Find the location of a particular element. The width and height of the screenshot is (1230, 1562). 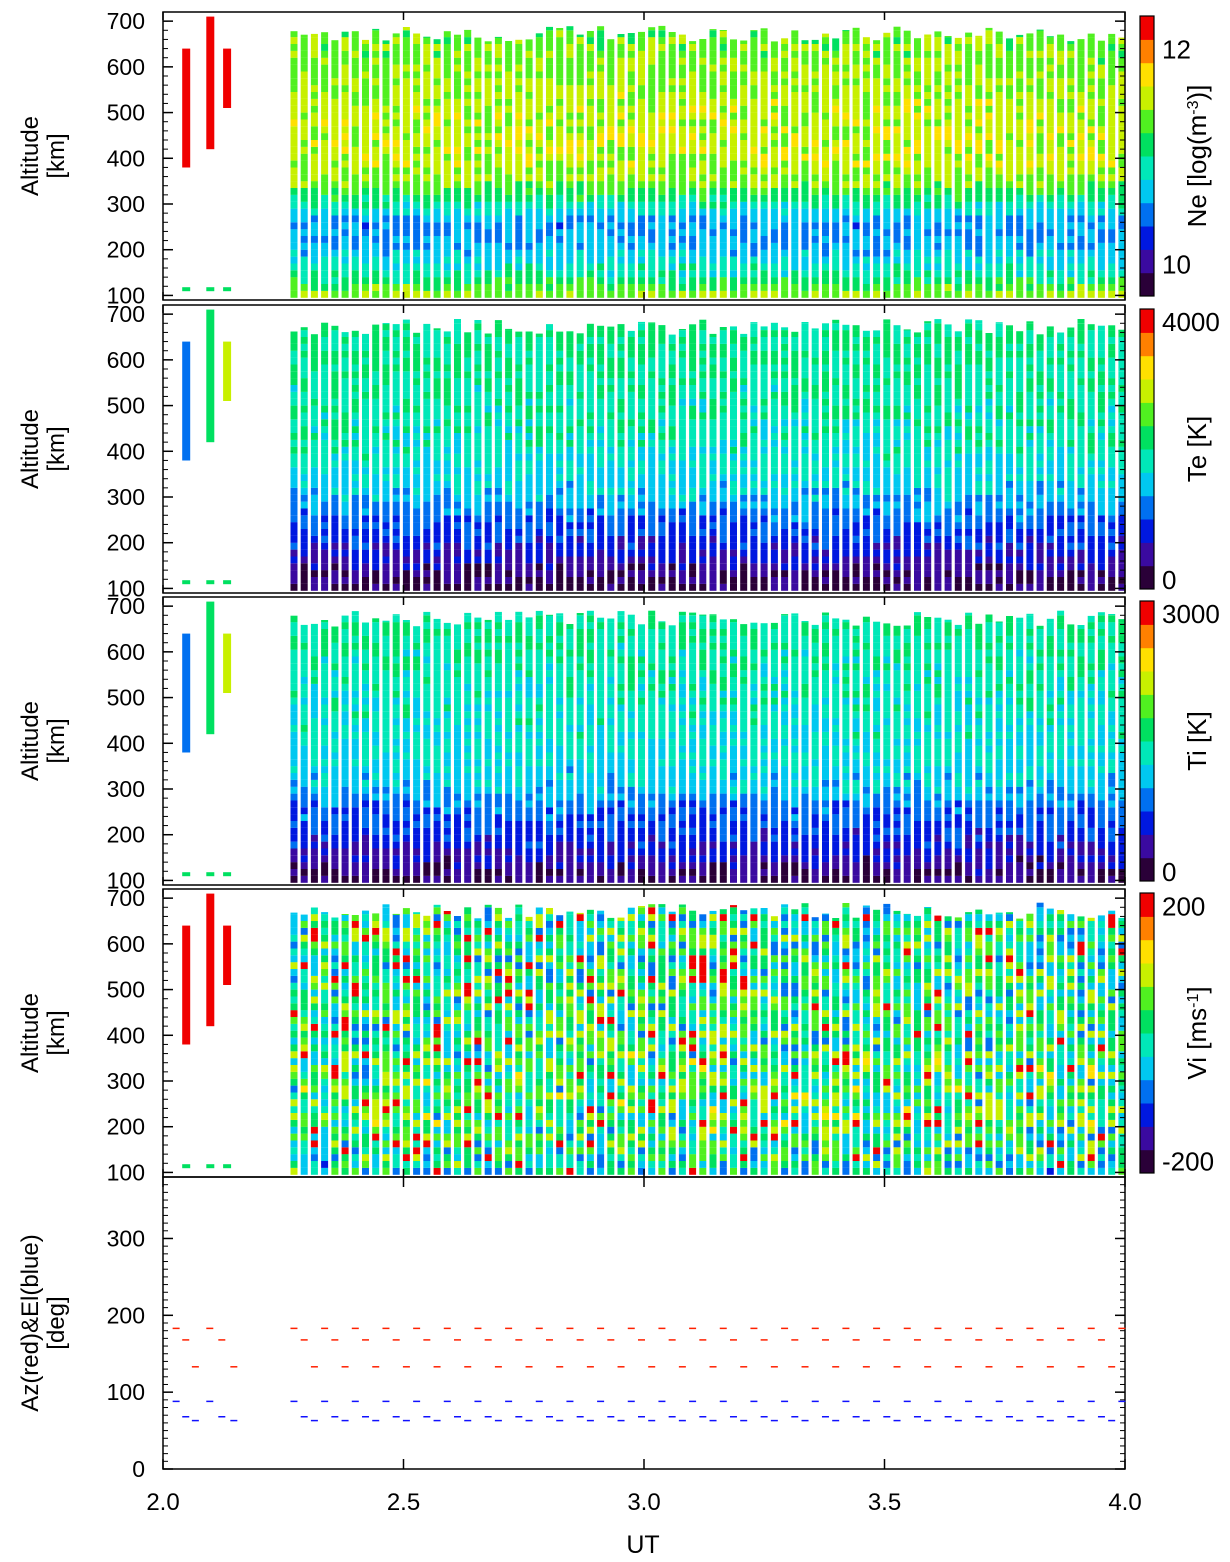

y-tick-label: 600 is located at coordinates (126, 67).